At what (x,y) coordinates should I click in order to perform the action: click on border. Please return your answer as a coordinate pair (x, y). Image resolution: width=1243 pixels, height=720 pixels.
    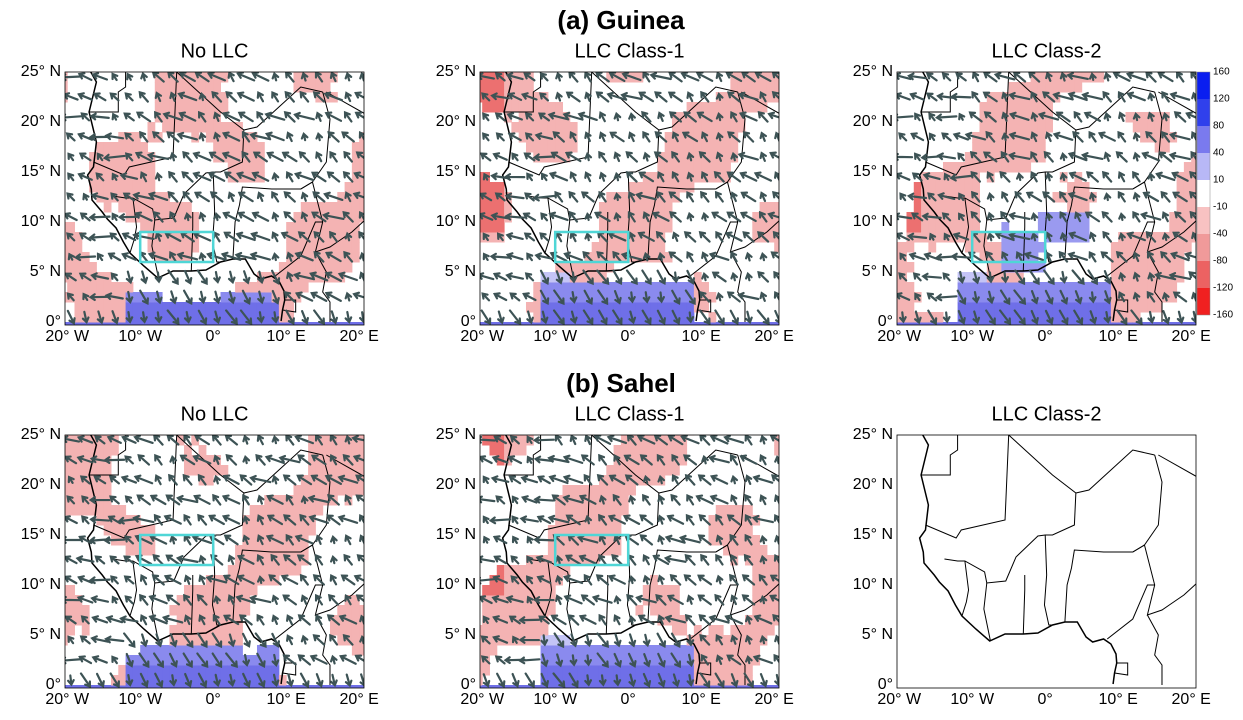
    Looking at the image, I should click on (192, 242).